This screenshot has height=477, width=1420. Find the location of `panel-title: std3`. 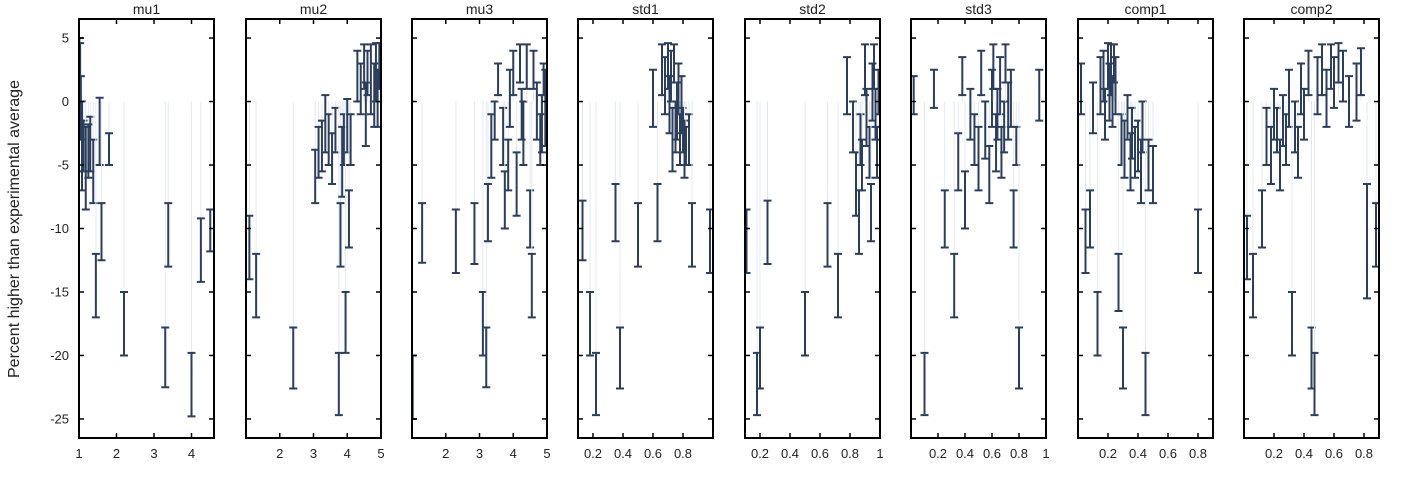

panel-title: std3 is located at coordinates (978, 9).